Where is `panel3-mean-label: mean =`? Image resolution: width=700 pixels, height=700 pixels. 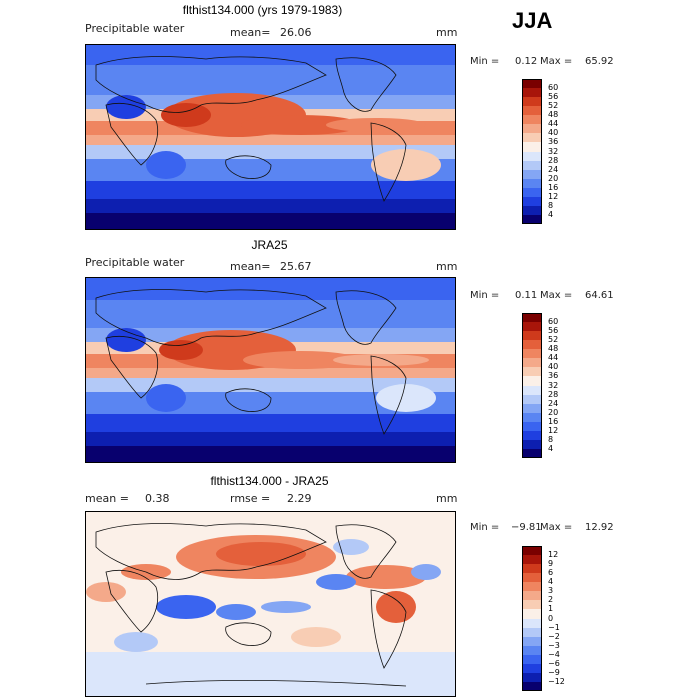
panel3-mean-label: mean = is located at coordinates (107, 498).